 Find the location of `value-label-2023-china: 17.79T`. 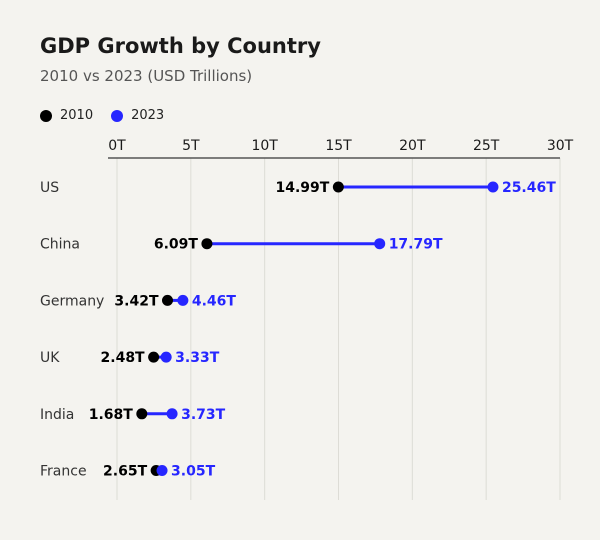

value-label-2023-china: 17.79T is located at coordinates (416, 245).